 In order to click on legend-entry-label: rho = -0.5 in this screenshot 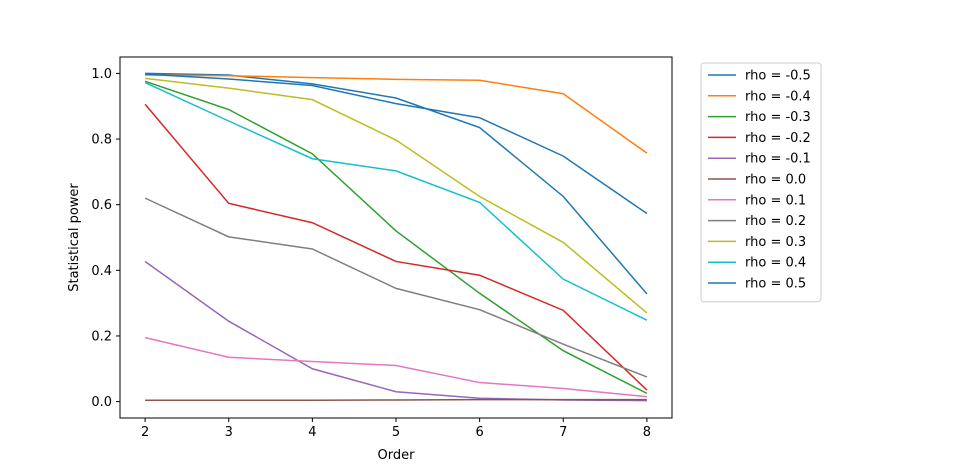, I will do `click(778, 76)`.